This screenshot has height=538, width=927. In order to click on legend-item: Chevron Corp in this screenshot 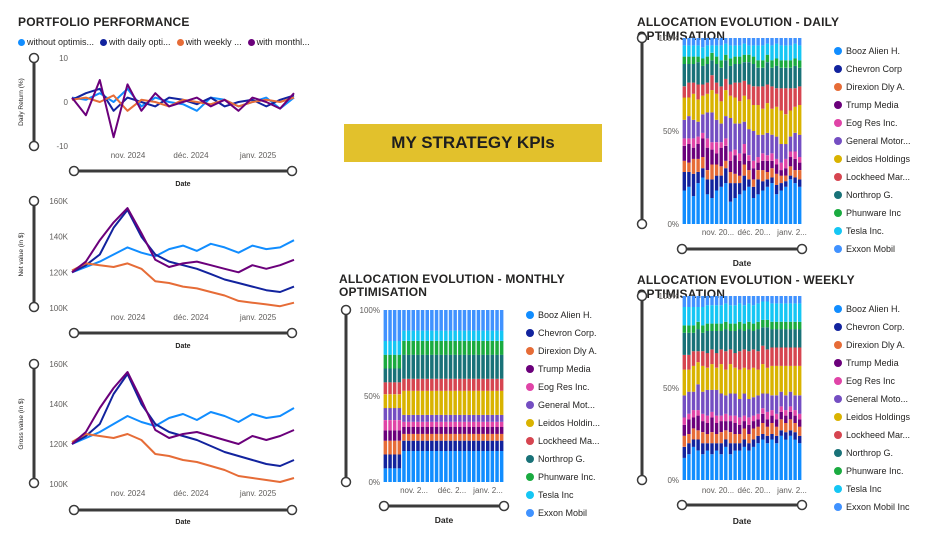, I will do `click(872, 69)`.